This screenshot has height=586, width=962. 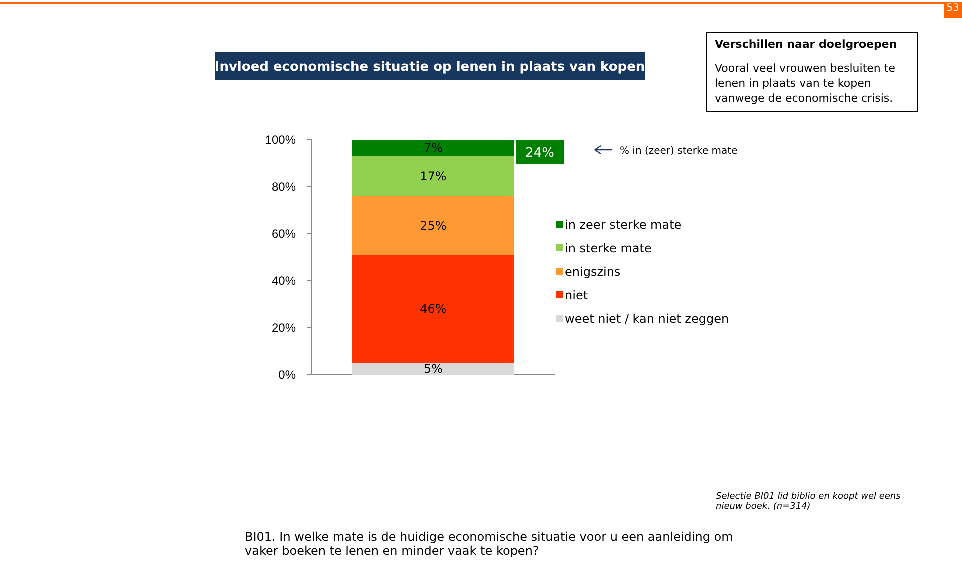 What do you see at coordinates (430, 67) in the screenshot?
I see `chart-title: Invloed economische situatie op lenen in plaats van kopen` at bounding box center [430, 67].